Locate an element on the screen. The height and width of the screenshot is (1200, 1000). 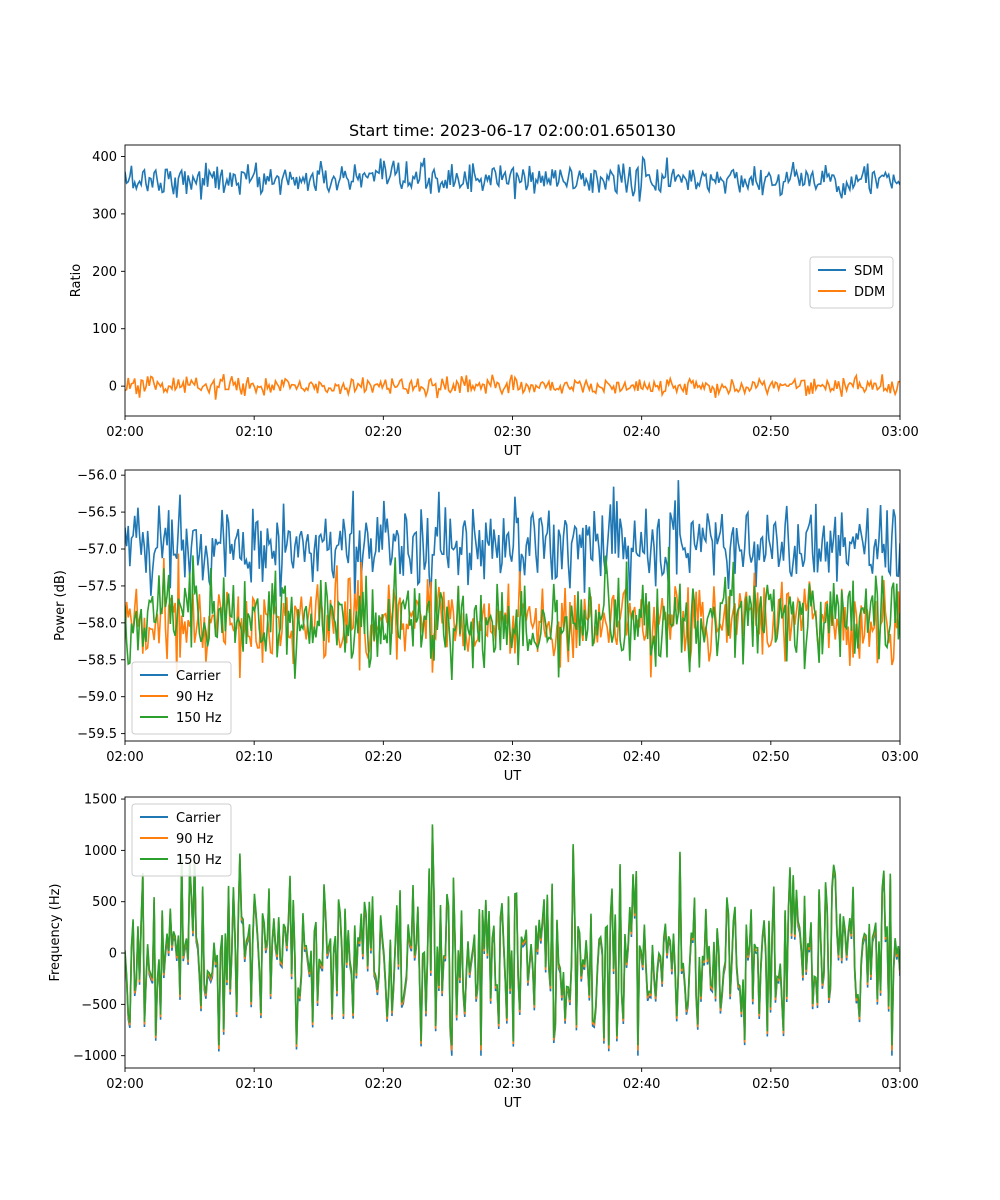
y-tick-label: 400 is located at coordinates (104, 157).